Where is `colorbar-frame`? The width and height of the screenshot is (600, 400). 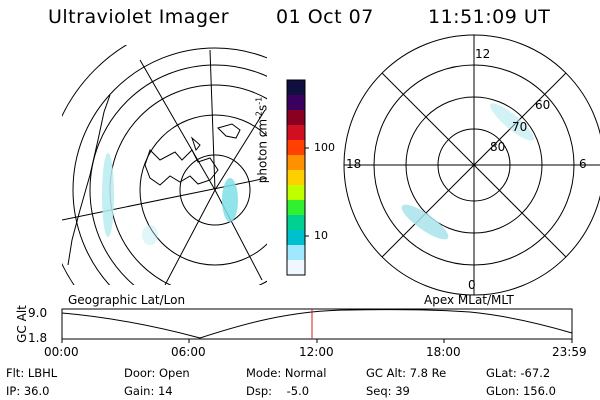 colorbar-frame is located at coordinates (296, 177).